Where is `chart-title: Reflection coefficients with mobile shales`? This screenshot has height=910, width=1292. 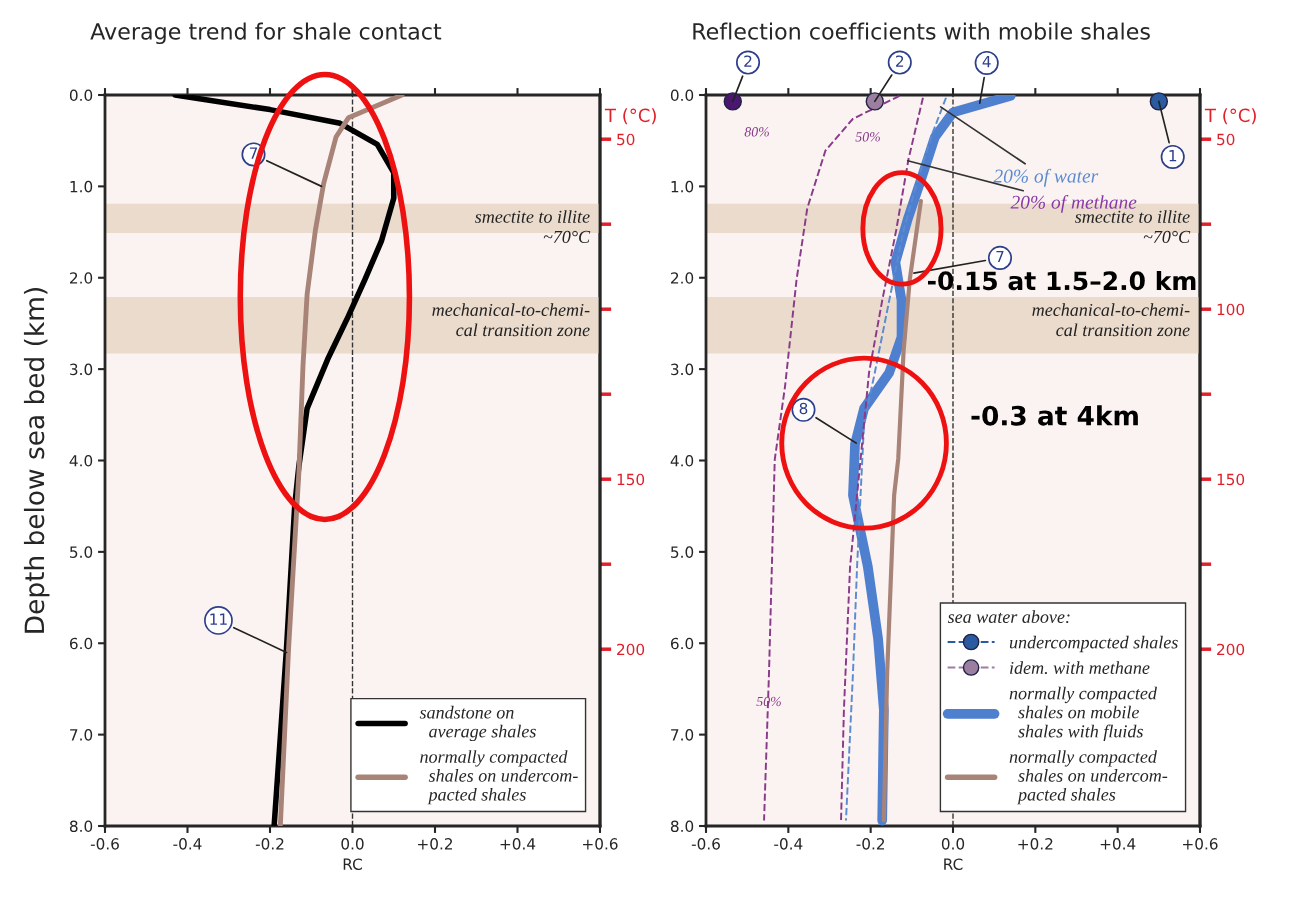
chart-title: Reflection coefficients with mobile shales is located at coordinates (921, 31).